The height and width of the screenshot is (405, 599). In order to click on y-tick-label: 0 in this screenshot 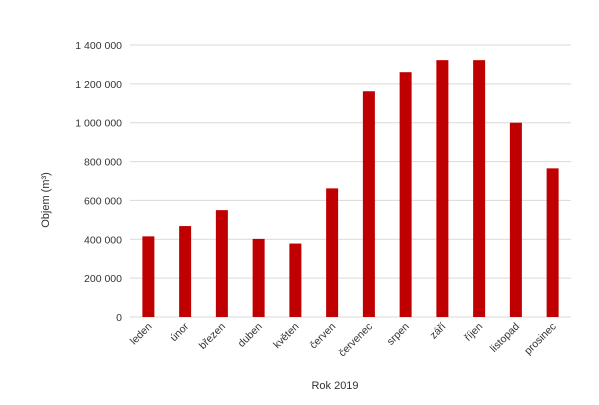, I will do `click(119, 318)`.